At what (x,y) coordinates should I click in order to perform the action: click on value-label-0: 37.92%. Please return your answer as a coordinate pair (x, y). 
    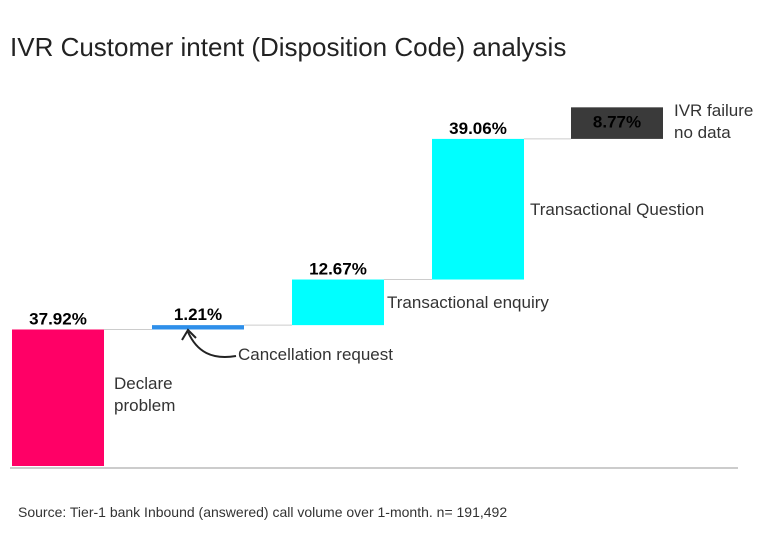
    Looking at the image, I should click on (58, 318).